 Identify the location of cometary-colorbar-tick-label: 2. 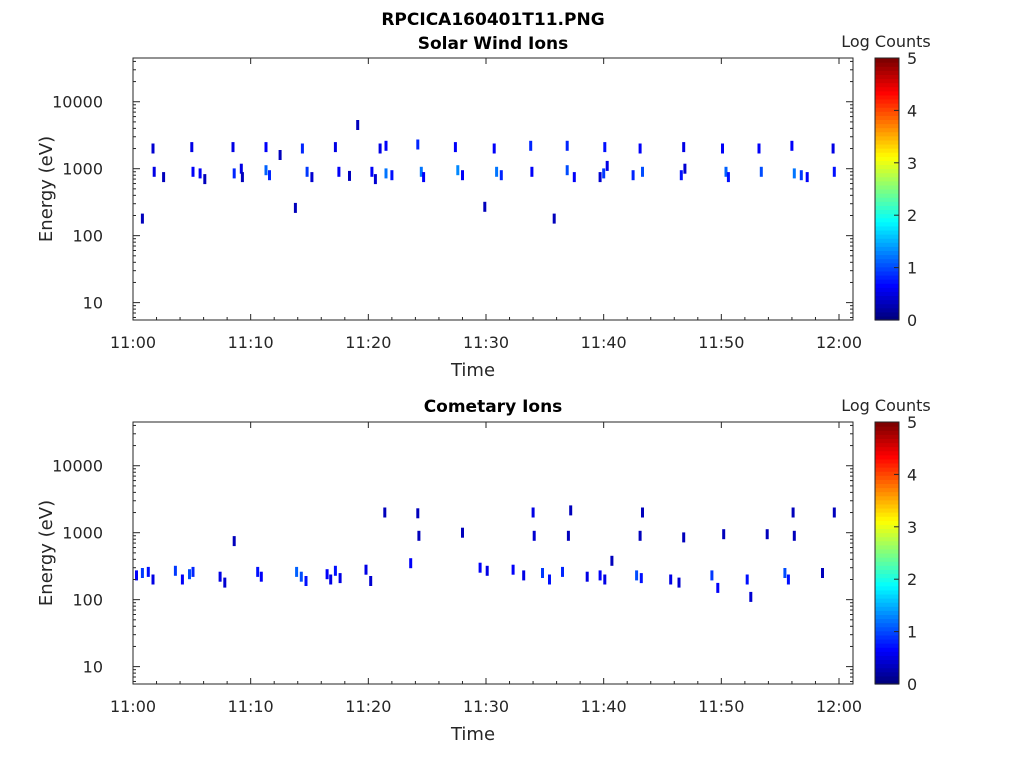
(912, 579).